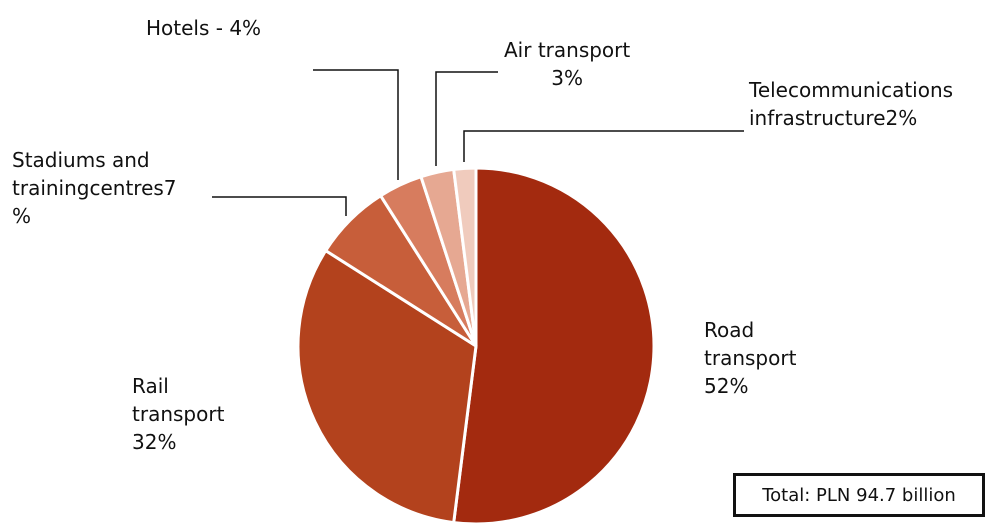  Describe the element at coordinates (466, 118) in the screenshot. I see `leader-line-air-transport` at that location.